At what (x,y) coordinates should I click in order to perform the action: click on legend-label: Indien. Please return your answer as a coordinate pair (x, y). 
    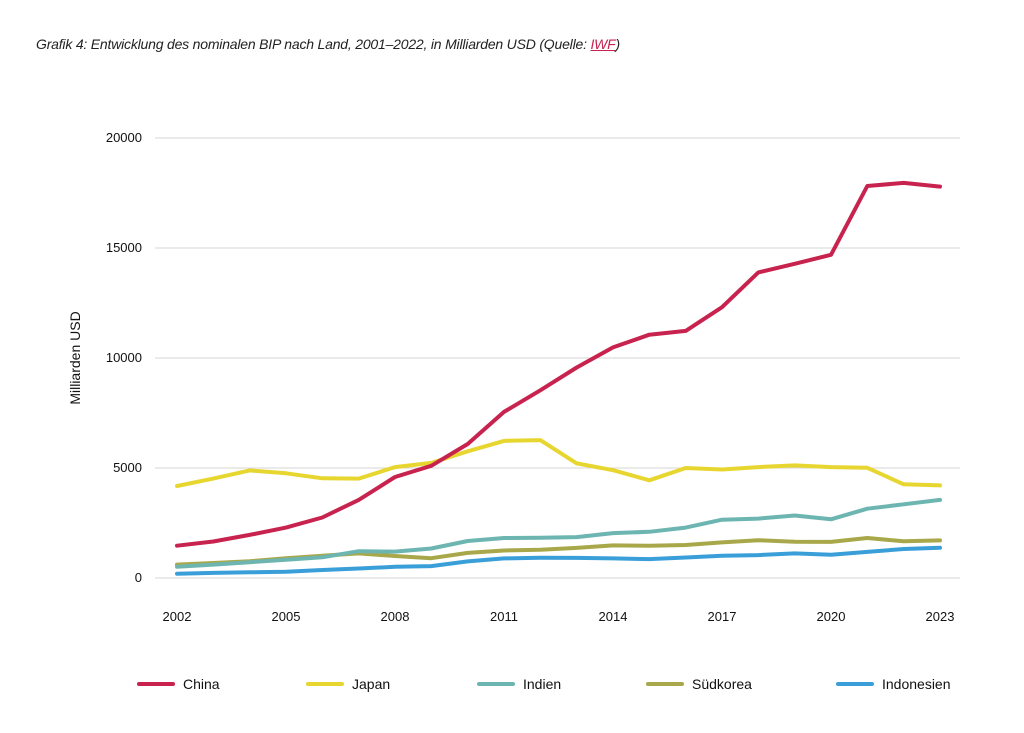
    Looking at the image, I should click on (542, 684).